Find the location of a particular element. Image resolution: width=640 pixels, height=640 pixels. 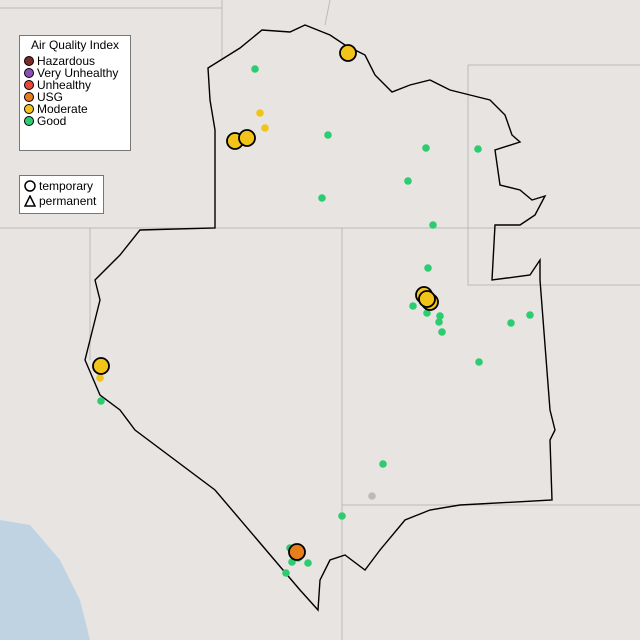

legend-label: Moderate is located at coordinates (62, 109).